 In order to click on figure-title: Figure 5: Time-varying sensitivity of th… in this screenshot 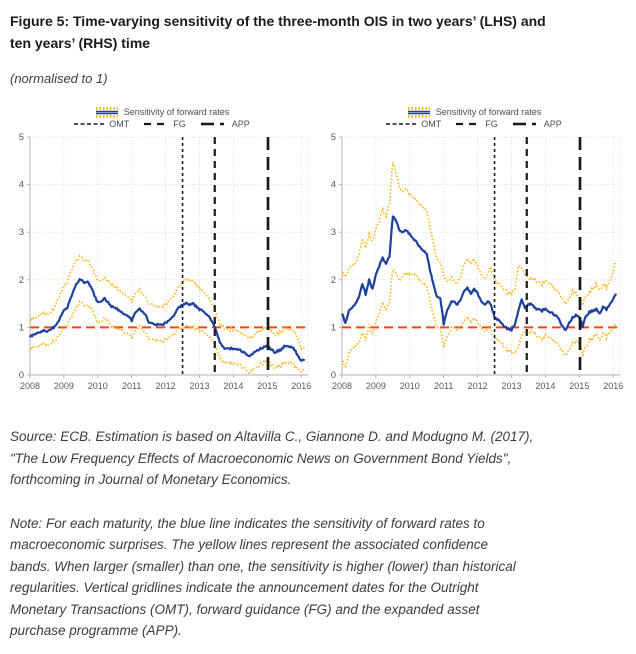, I will do `click(278, 32)`.